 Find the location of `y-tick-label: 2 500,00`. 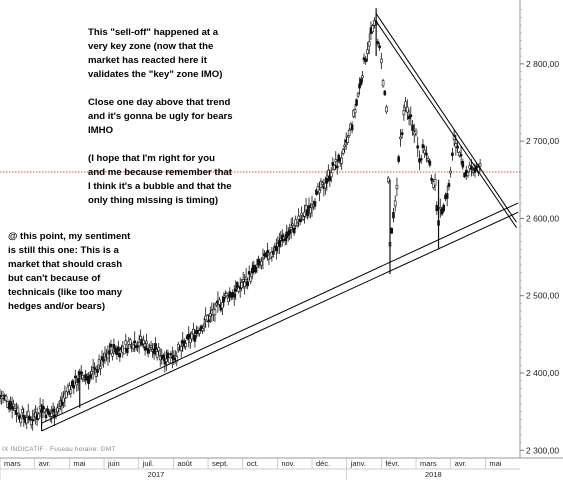

y-tick-label: 2 500,00 is located at coordinates (542, 296).